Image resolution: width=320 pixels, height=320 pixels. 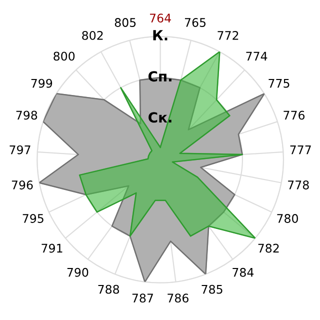 I want to click on spoke-label: 786, so click(x=178, y=298).